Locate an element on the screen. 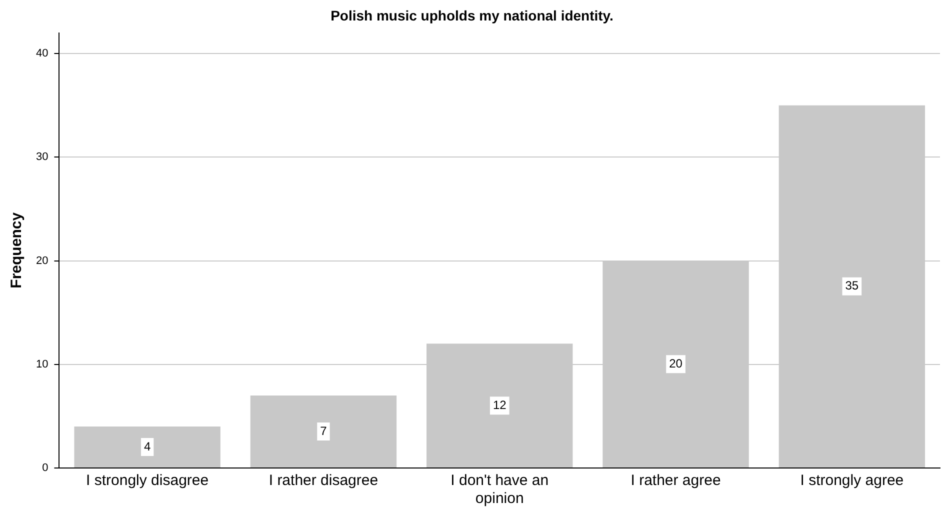  y-tick-label: 30 is located at coordinates (42, 157).